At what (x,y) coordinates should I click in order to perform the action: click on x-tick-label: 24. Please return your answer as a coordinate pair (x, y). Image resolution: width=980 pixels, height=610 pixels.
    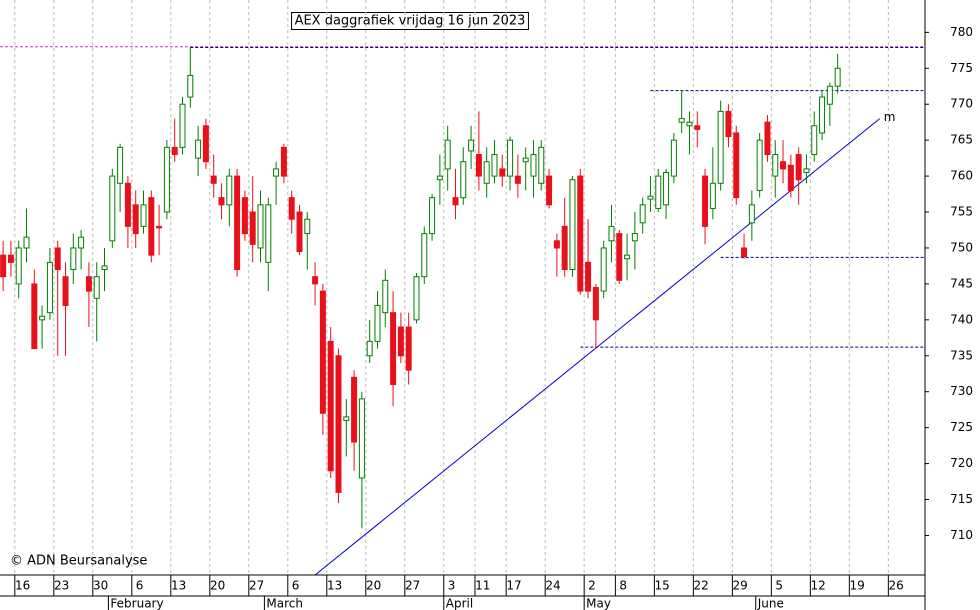
    Looking at the image, I should click on (552, 586).